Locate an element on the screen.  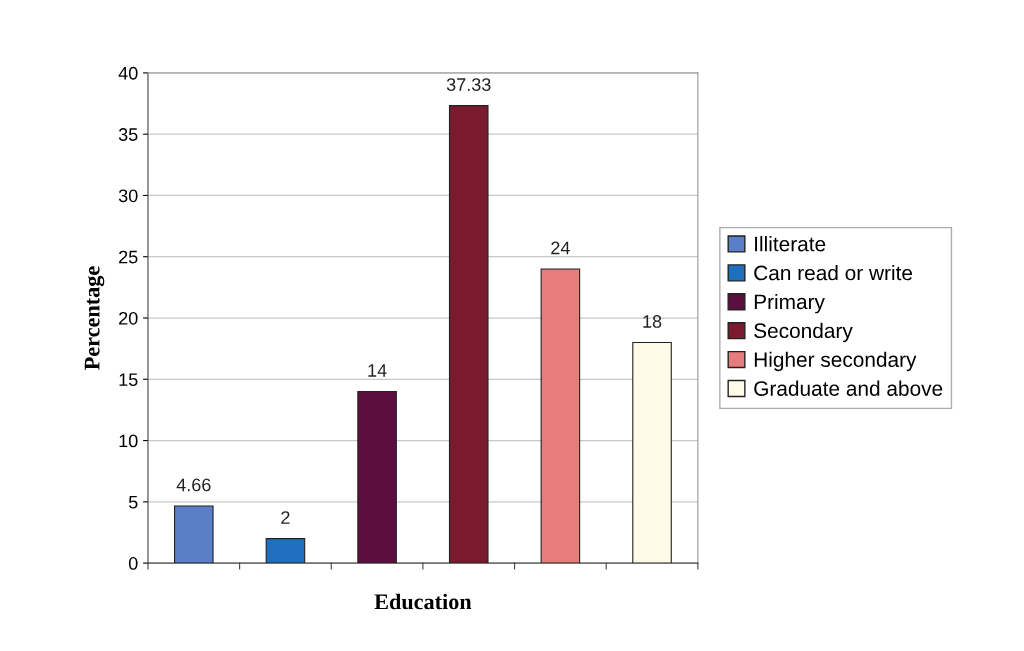
legend-label: Secondary is located at coordinates (803, 332).